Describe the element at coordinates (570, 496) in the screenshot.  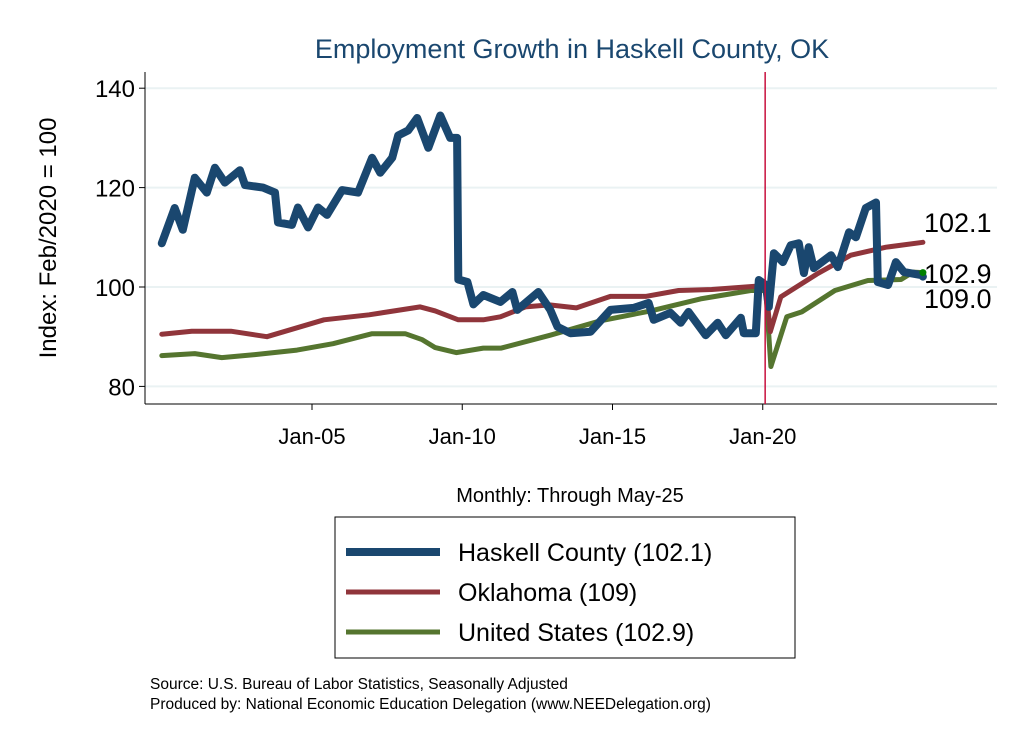
I see `x-axis-label: Monthly: Through May-25` at that location.